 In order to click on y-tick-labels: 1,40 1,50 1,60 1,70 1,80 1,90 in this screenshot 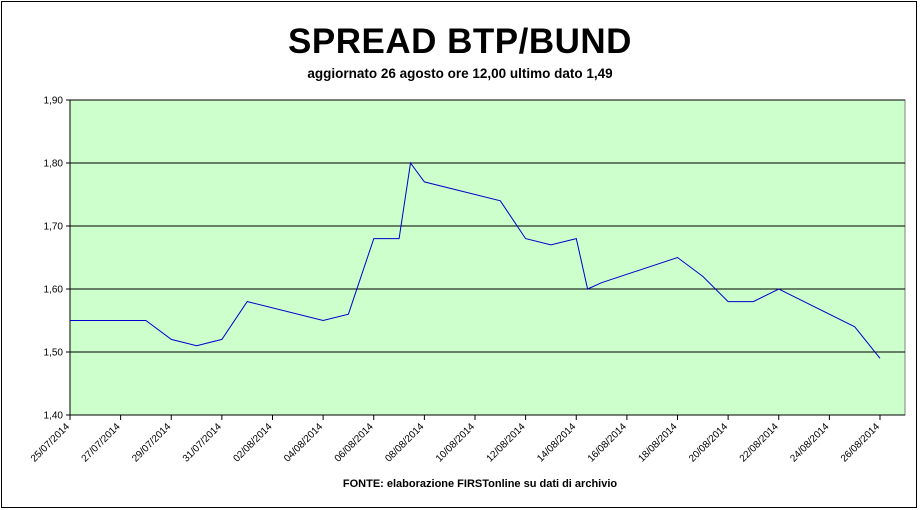, I will do `click(54, 259)`.